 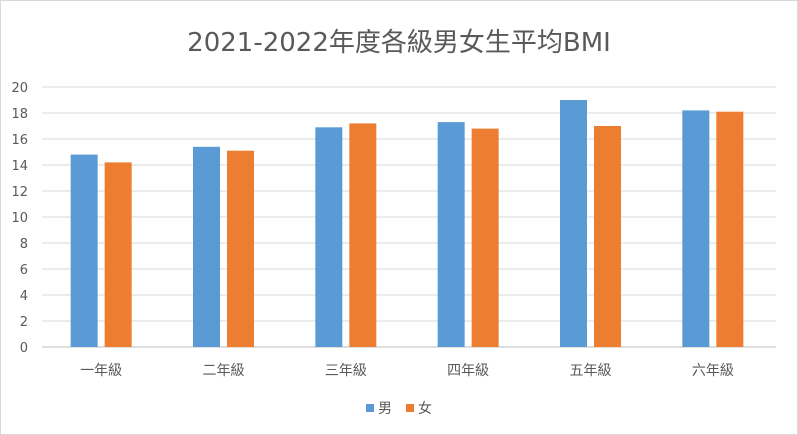 I want to click on y-tick-label: 20, so click(x=19, y=88).